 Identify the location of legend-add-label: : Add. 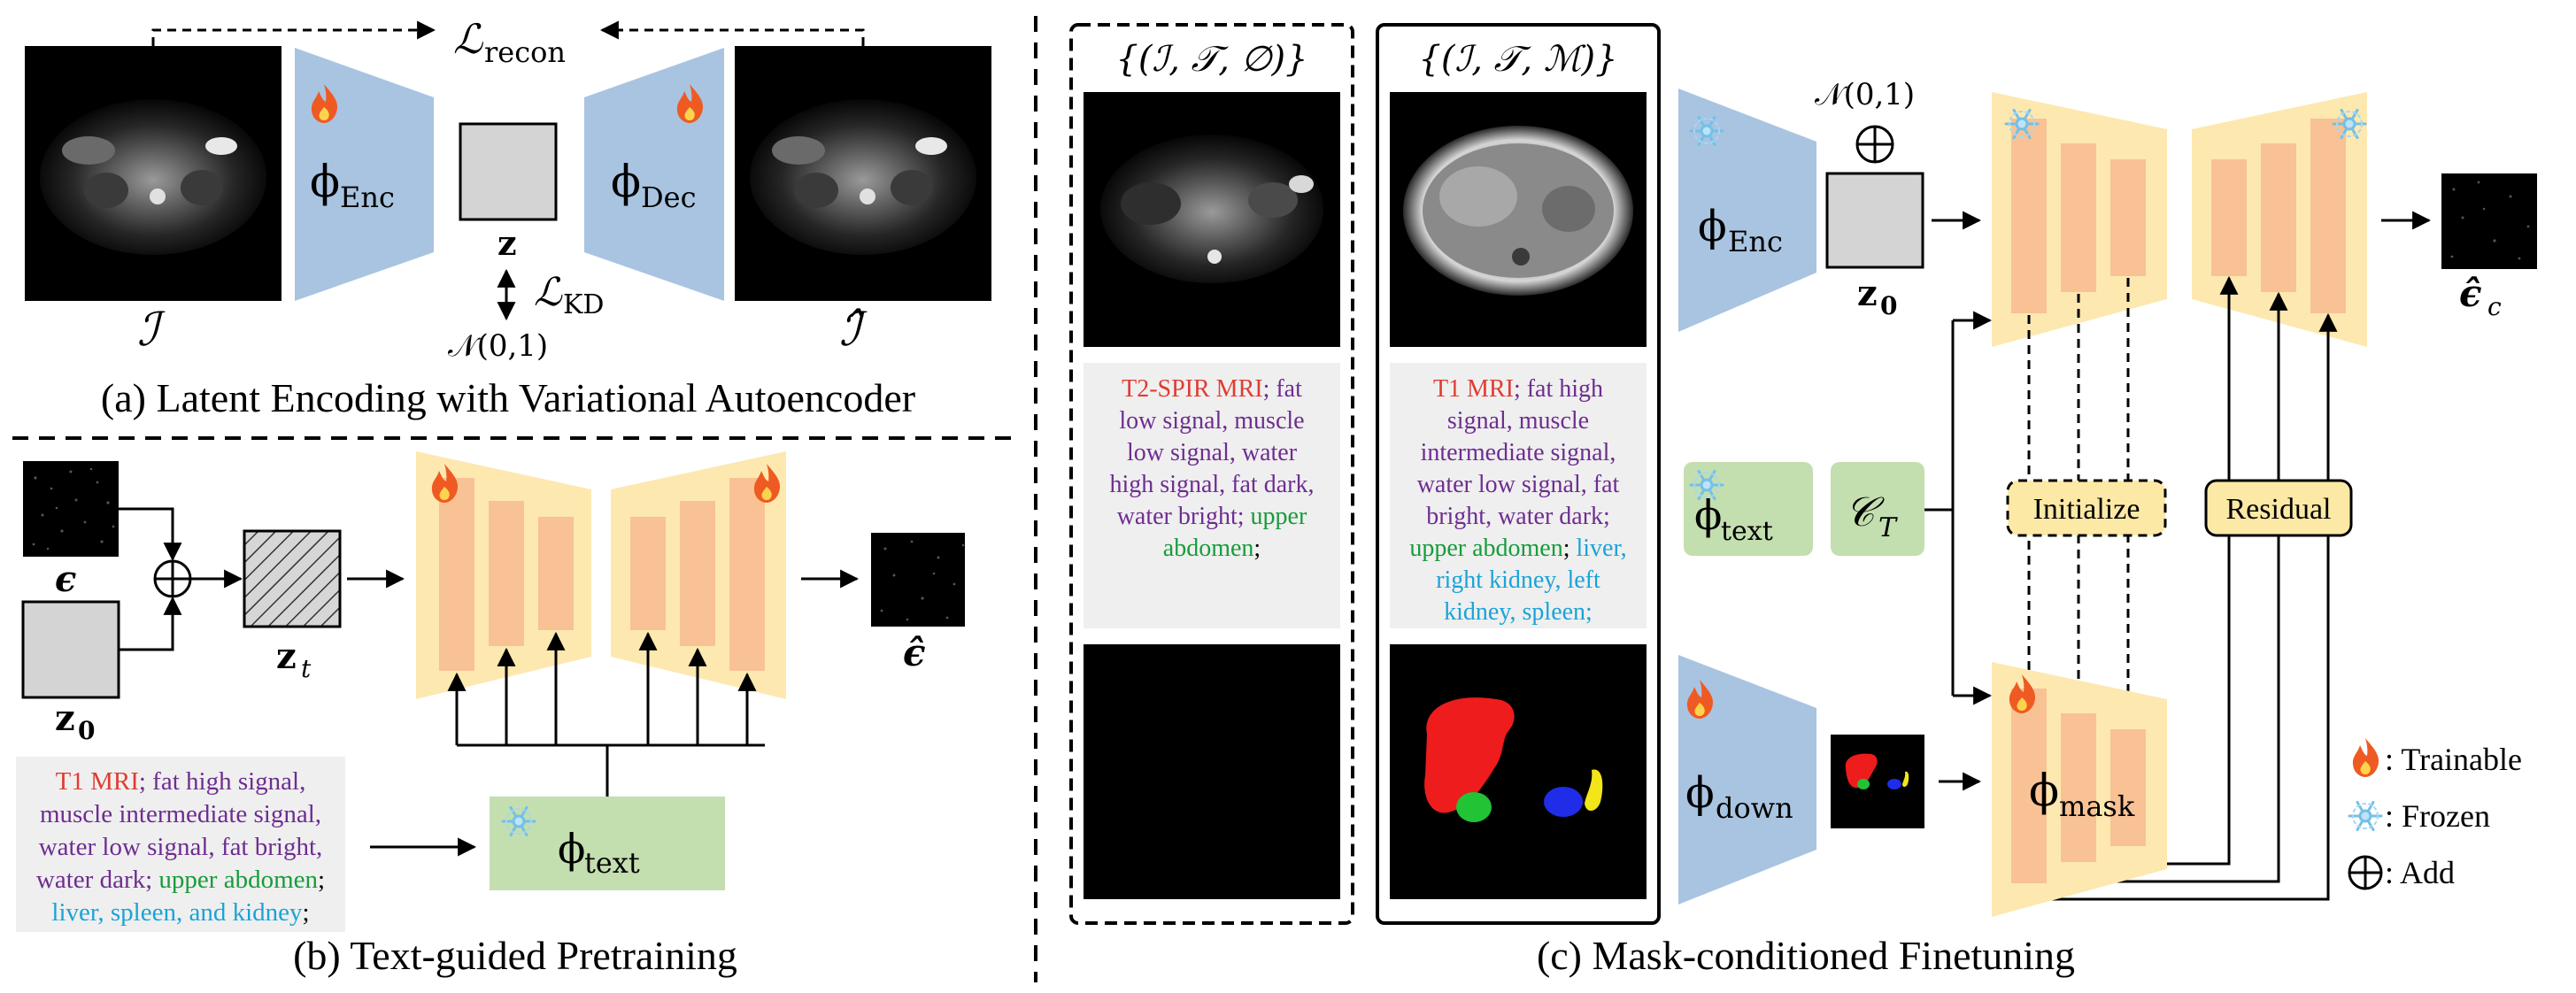
(2420, 872).